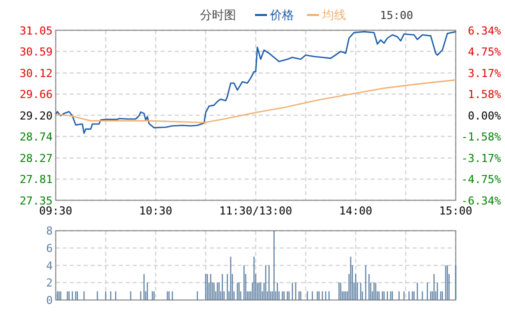 The width and height of the screenshot is (505, 330). I want to click on text: 15:00, so click(397, 15).